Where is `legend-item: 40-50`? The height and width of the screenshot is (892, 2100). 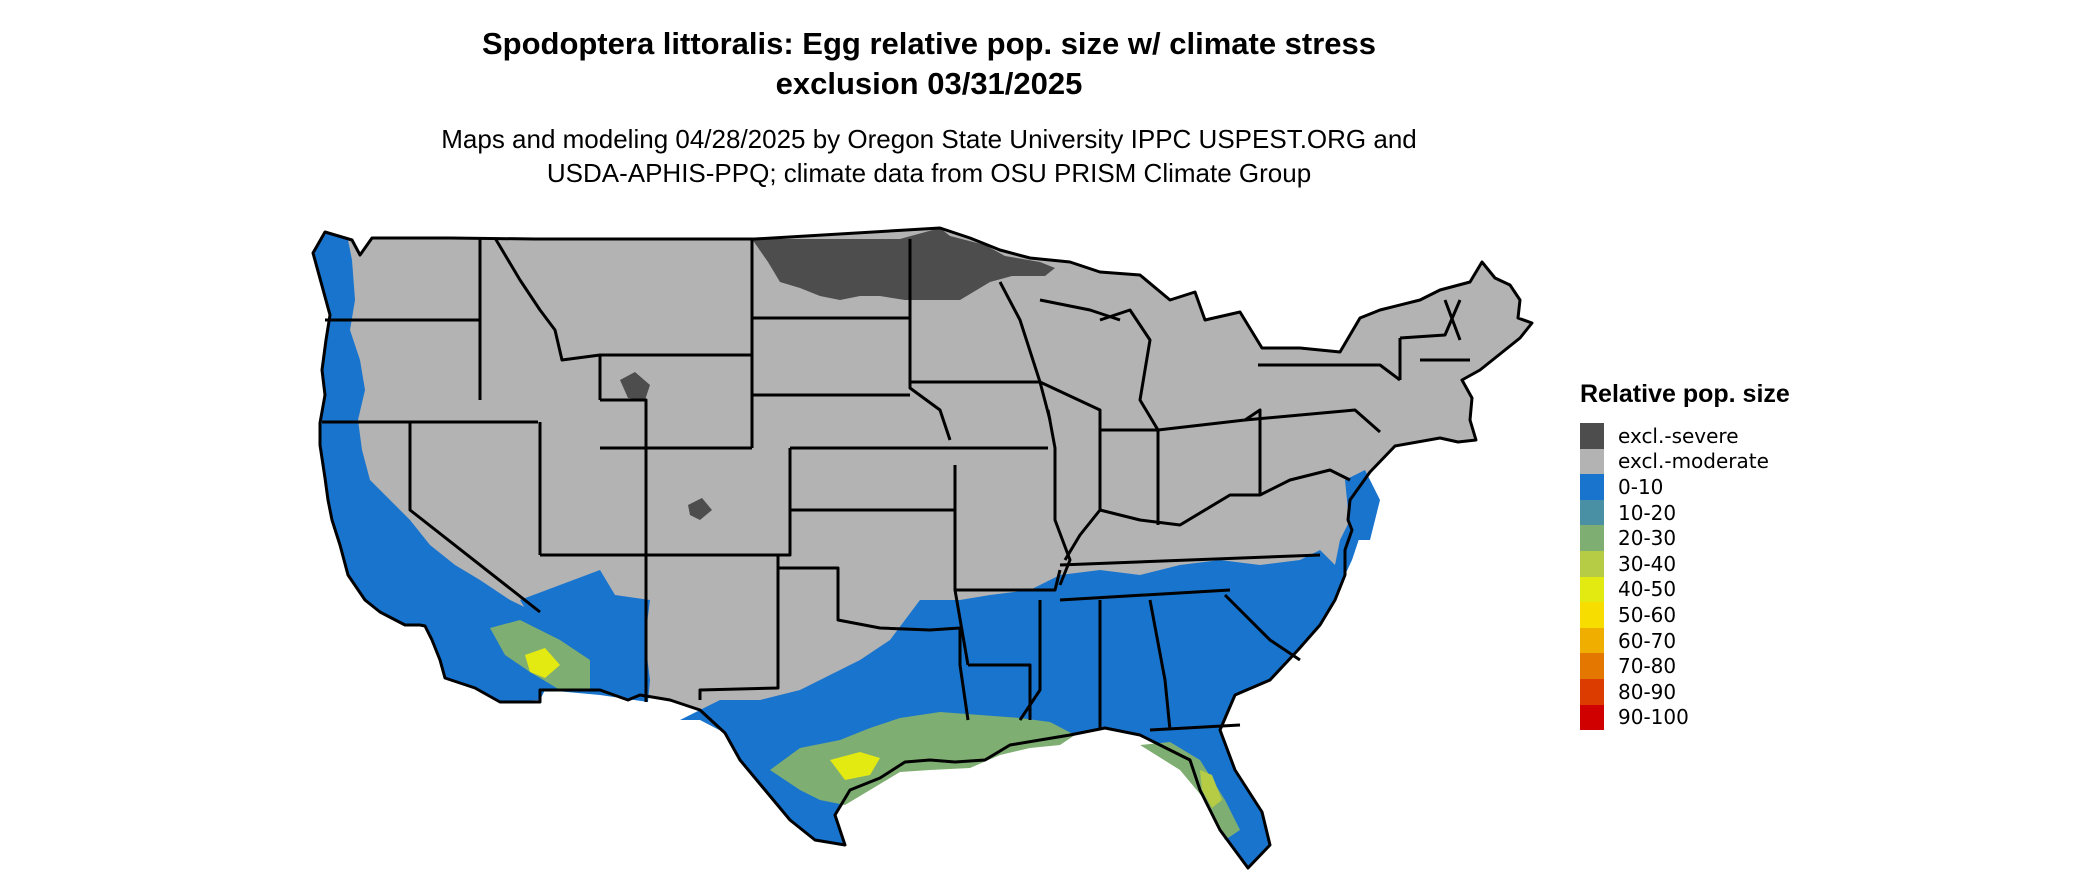
legend-item: 40-50 is located at coordinates (1685, 589).